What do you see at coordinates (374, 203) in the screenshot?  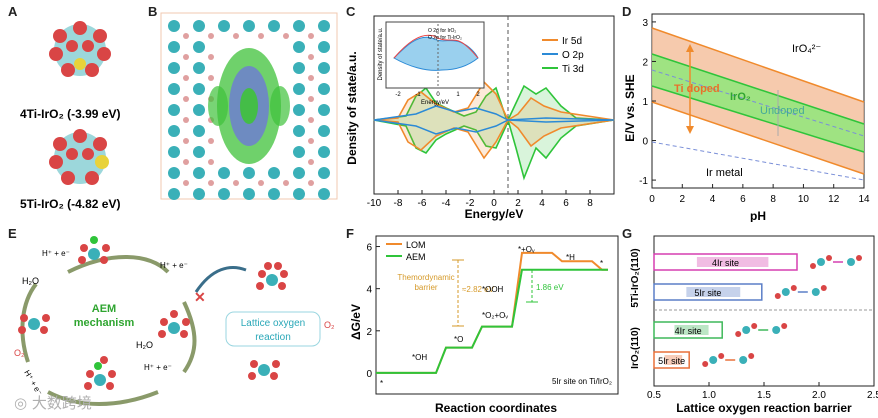 I see `dos-tick-label: -10` at bounding box center [374, 203].